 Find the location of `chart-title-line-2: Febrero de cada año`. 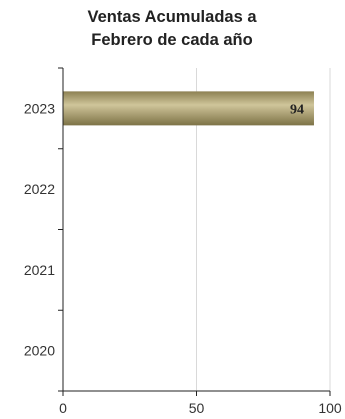

chart-title-line-2: Febrero de cada año is located at coordinates (171, 40).